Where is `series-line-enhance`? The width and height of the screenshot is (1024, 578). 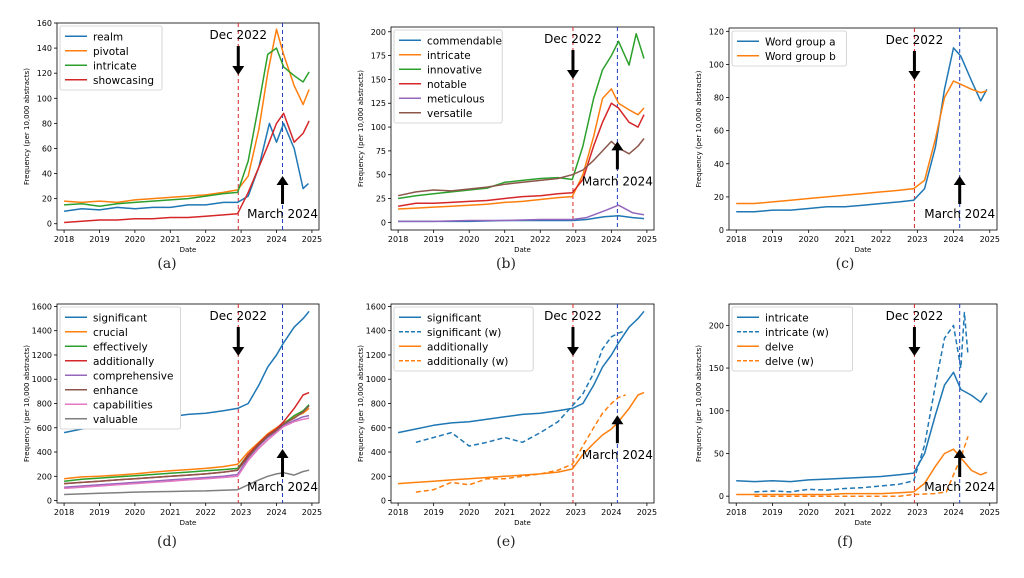
series-line-enhance is located at coordinates (187, 445).